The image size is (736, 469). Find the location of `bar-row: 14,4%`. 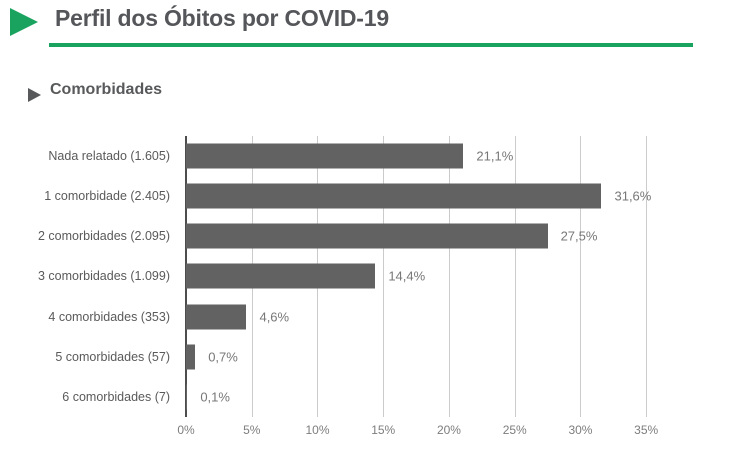

bar-row: 14,4% is located at coordinates (447, 276).